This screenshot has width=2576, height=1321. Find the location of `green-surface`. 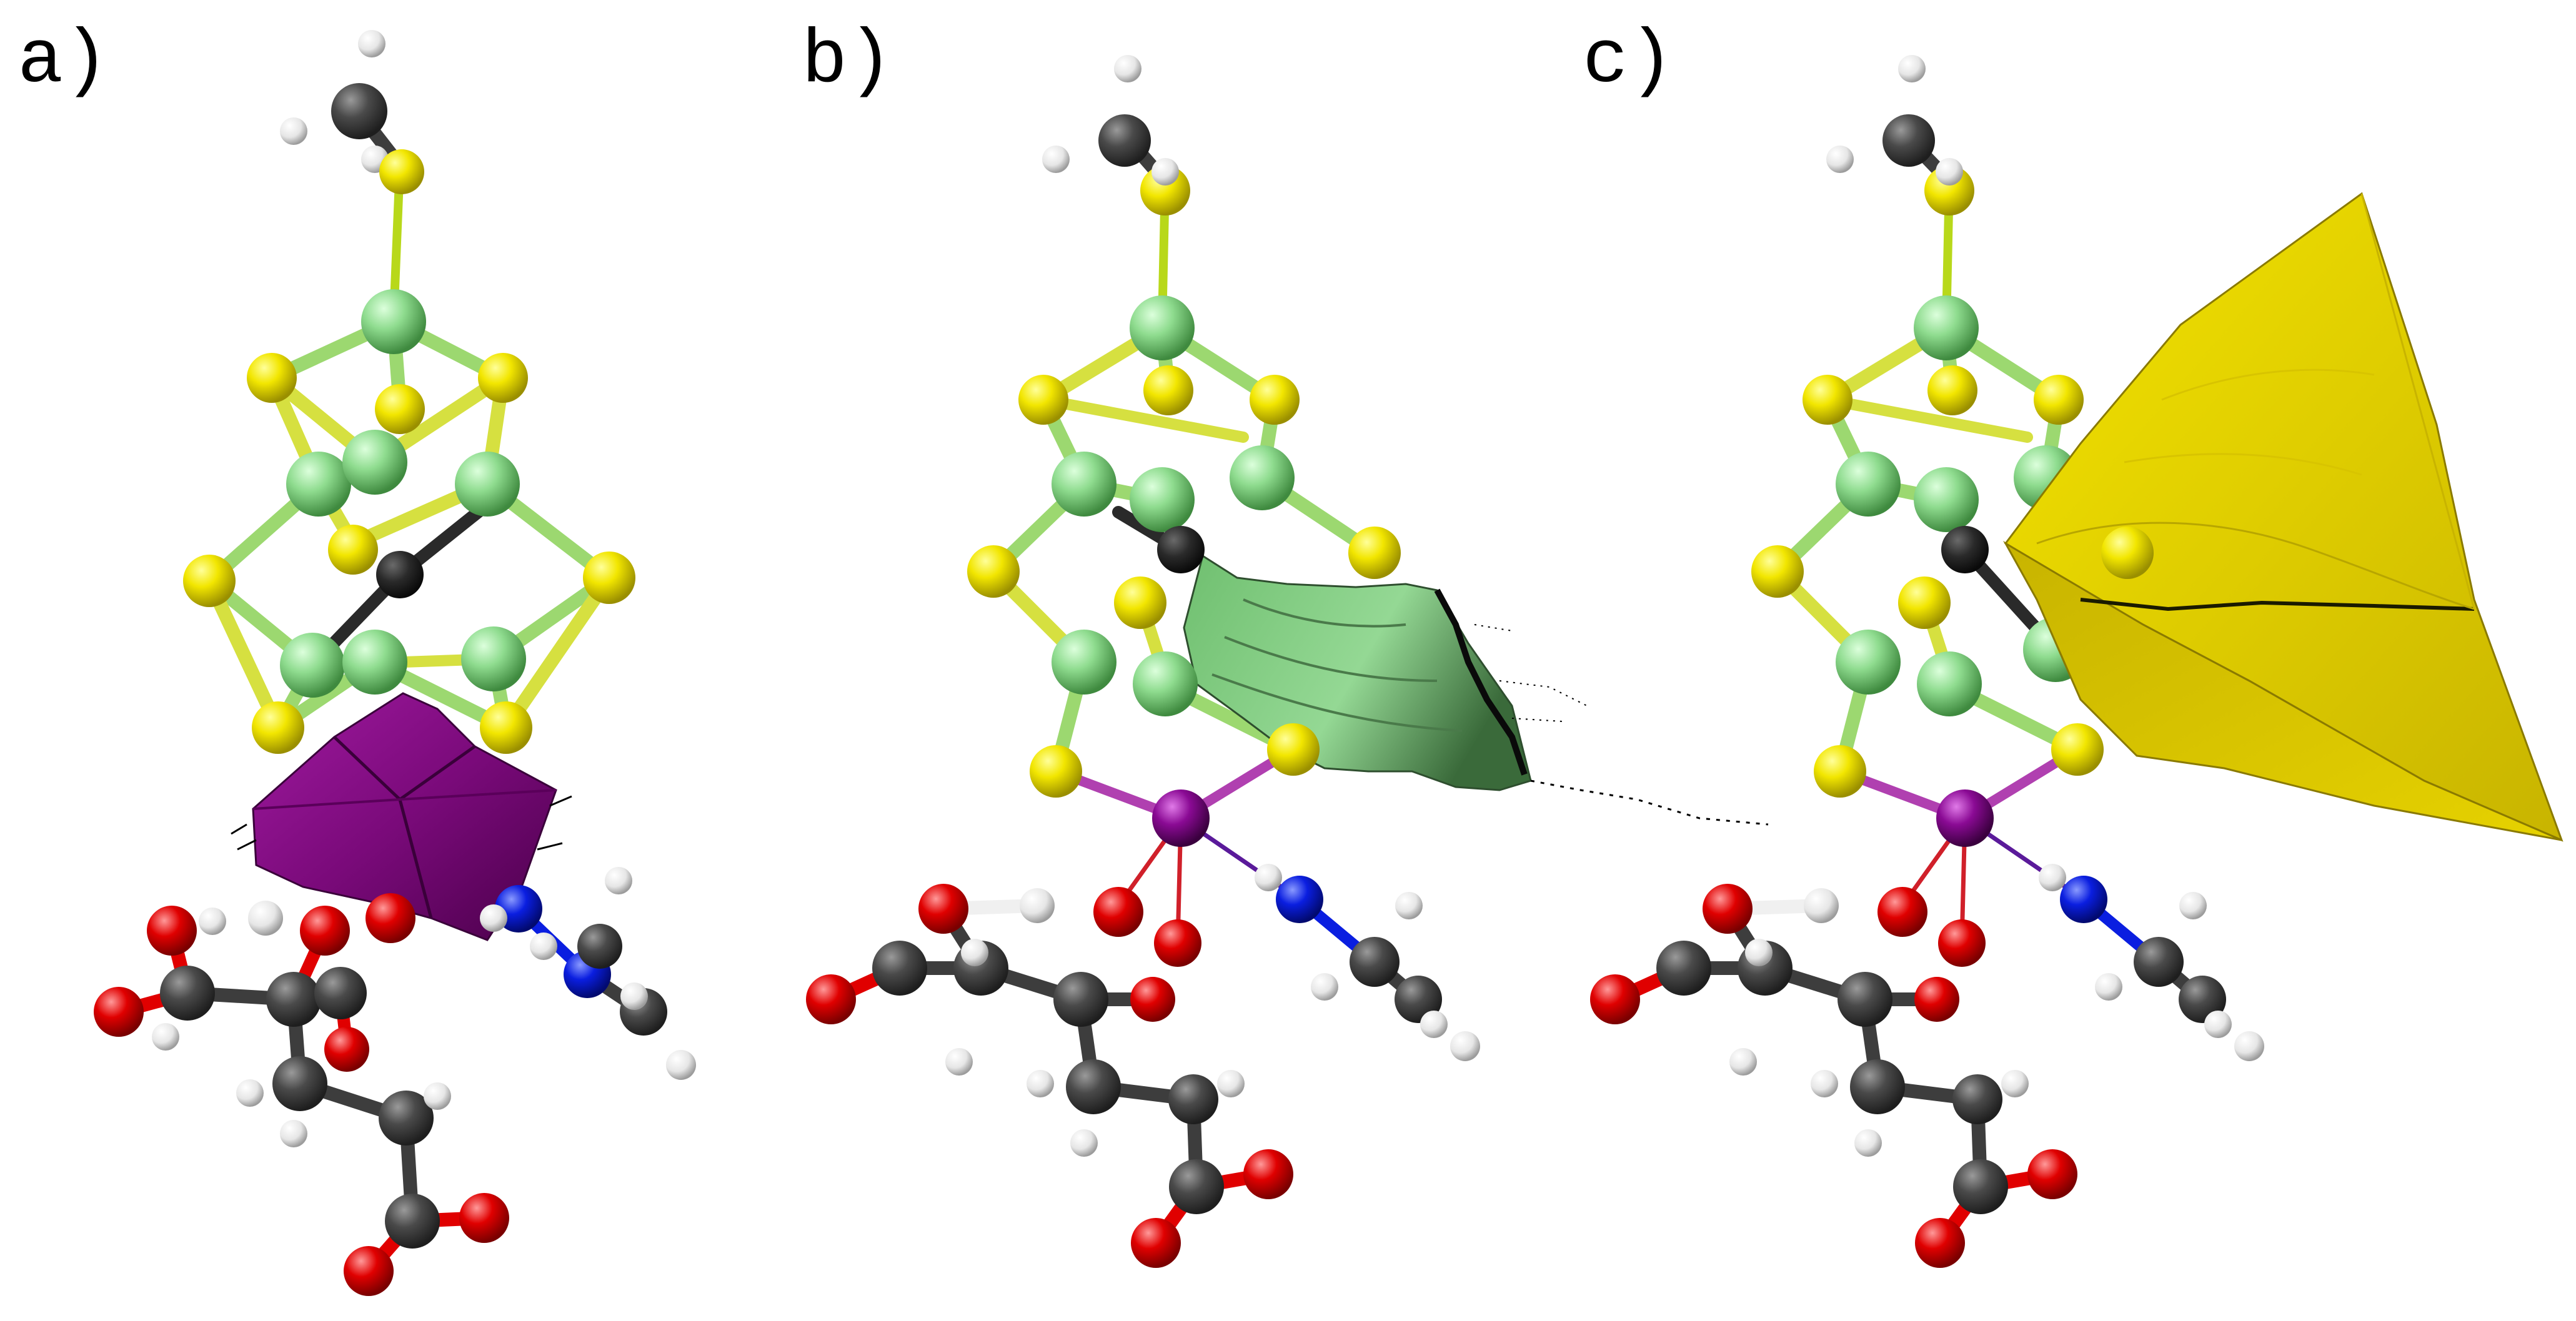

green-surface is located at coordinates (1476, 690).